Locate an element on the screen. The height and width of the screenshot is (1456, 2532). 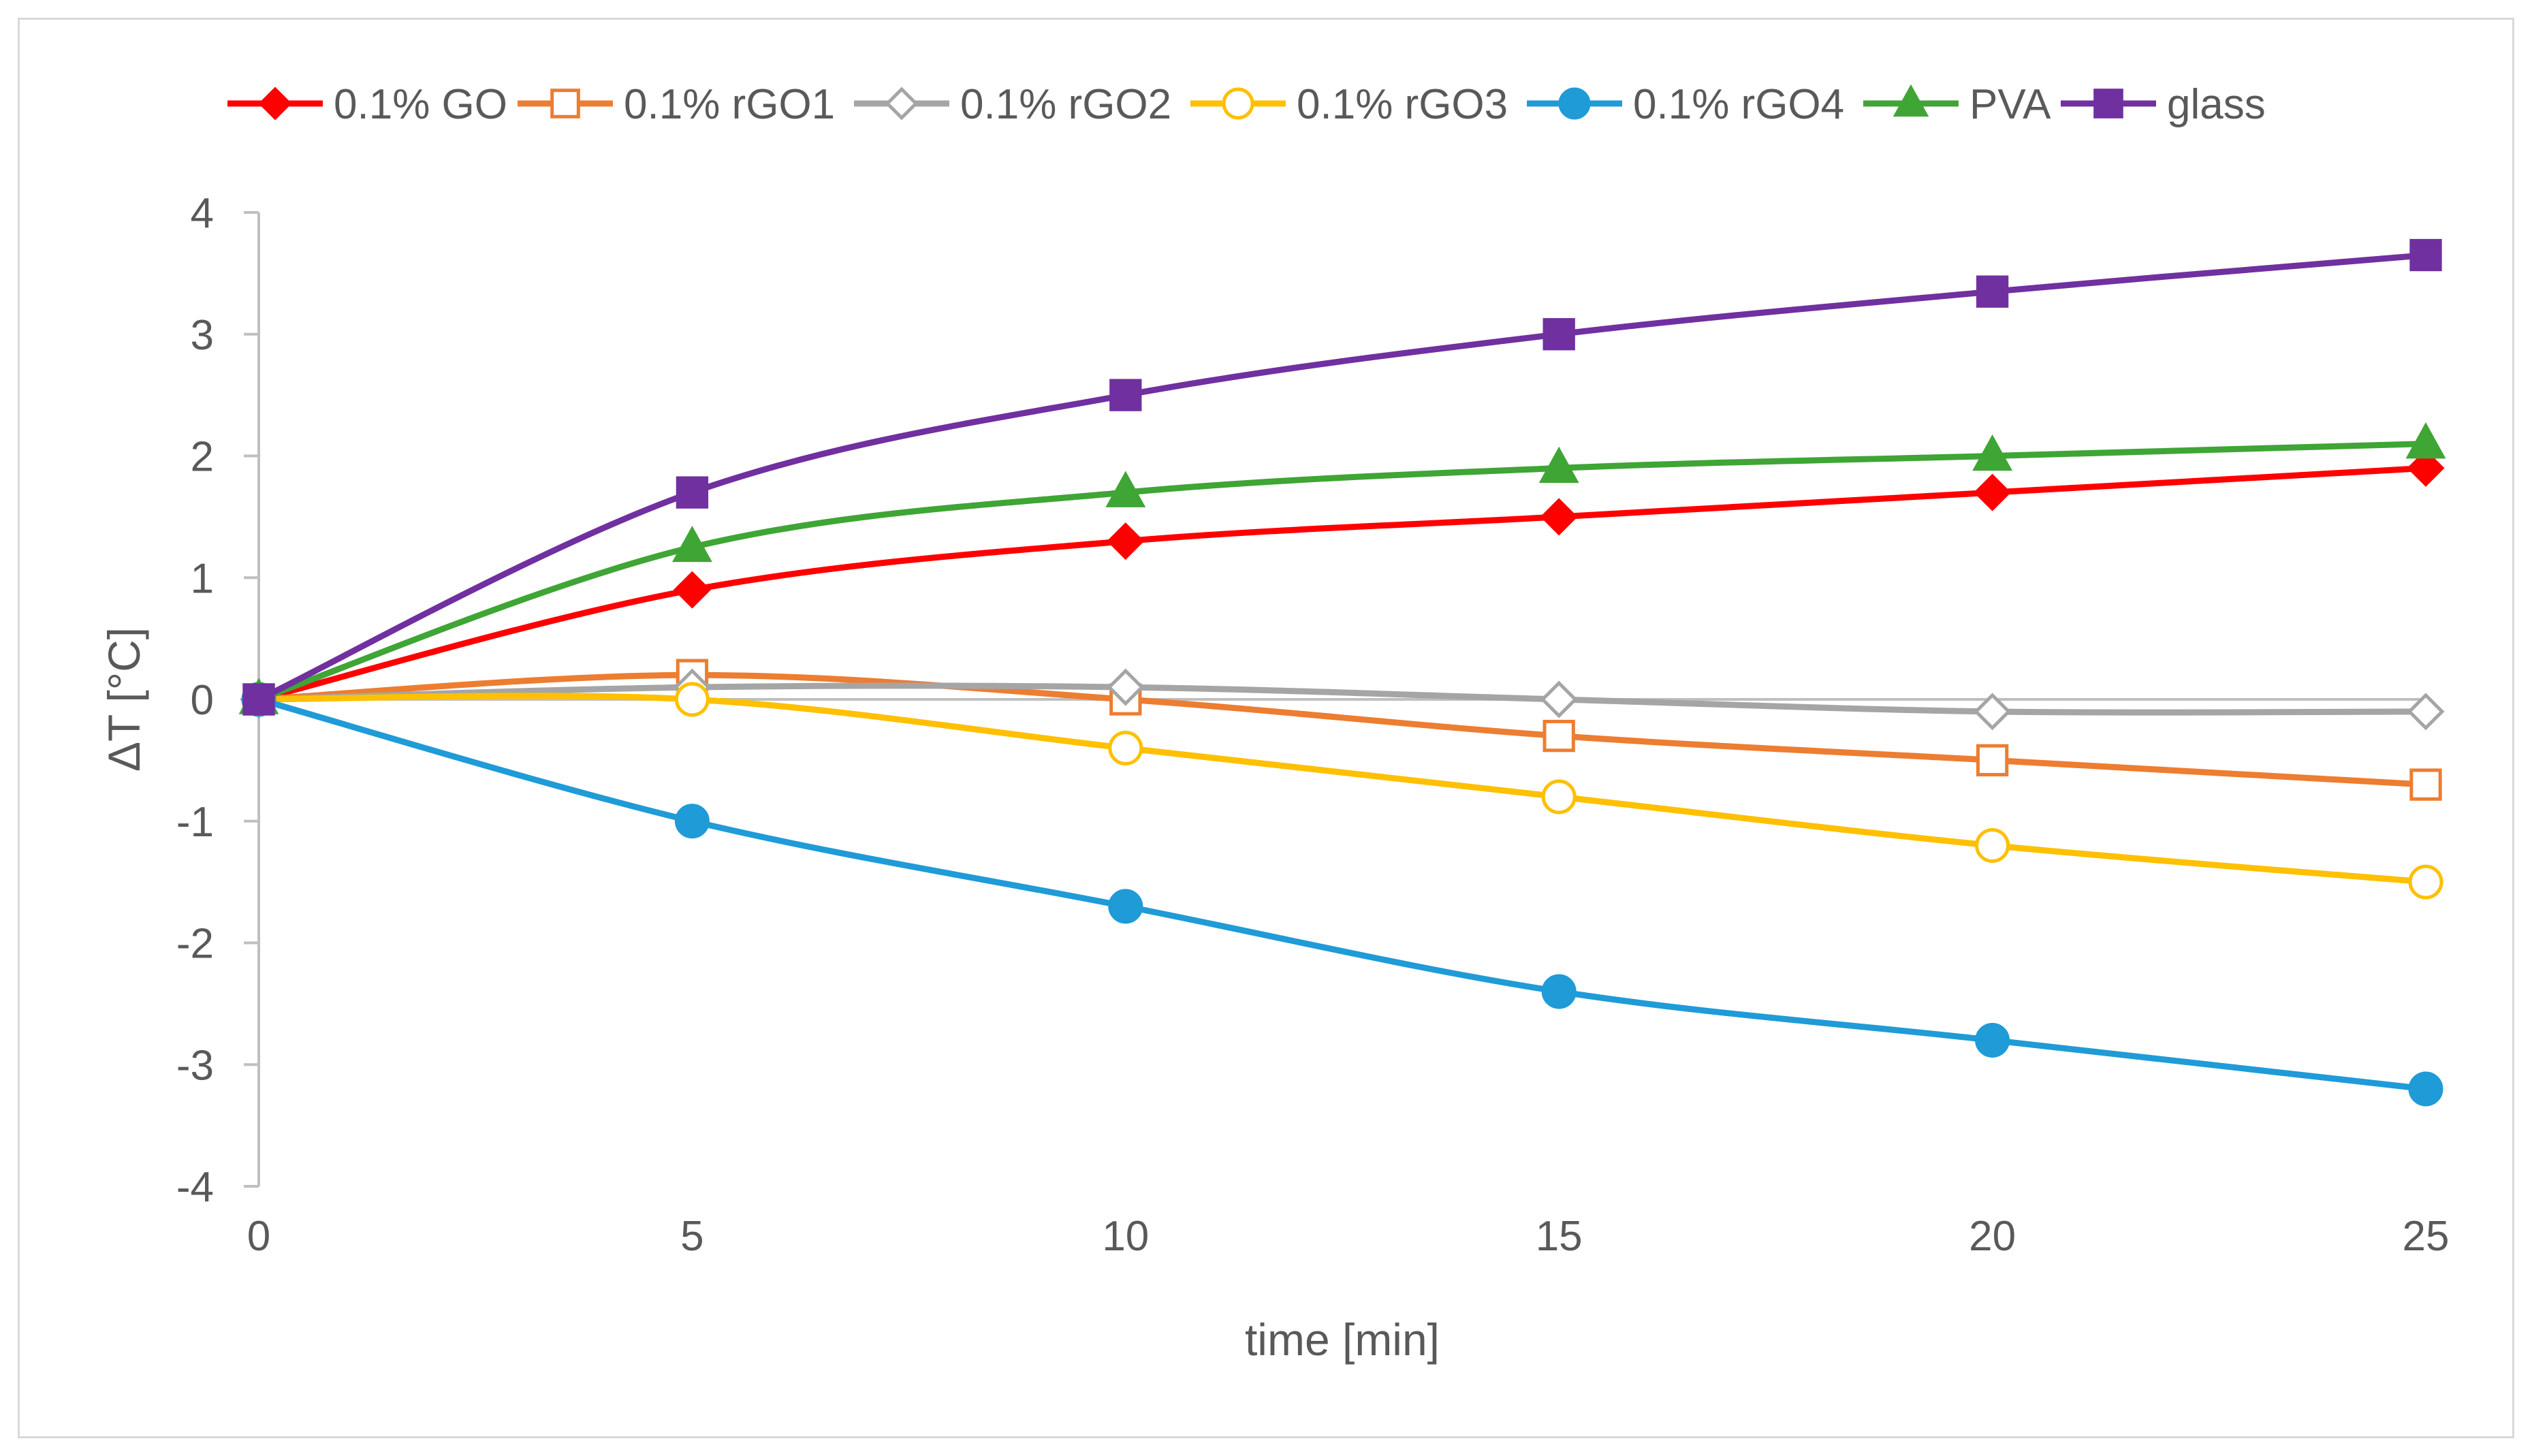
series-0-1-rgo1 is located at coordinates (1342, 730).